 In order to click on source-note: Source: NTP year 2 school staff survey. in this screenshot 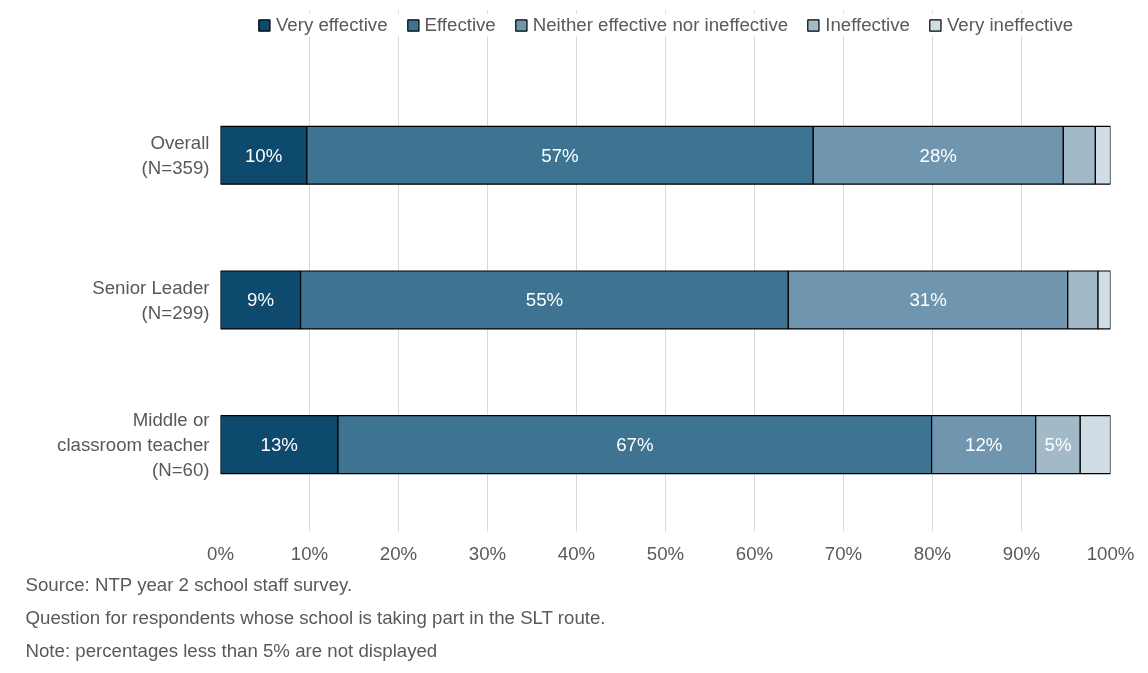, I will do `click(189, 584)`.